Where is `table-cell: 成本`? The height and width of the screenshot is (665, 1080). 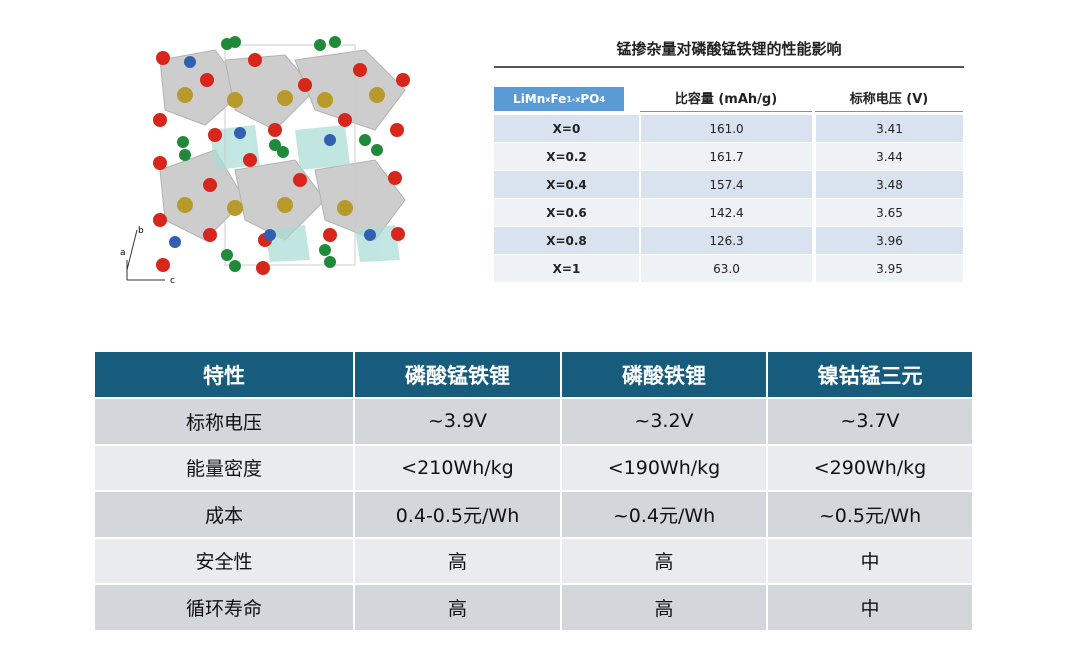
table-cell: 成本 is located at coordinates (224, 514).